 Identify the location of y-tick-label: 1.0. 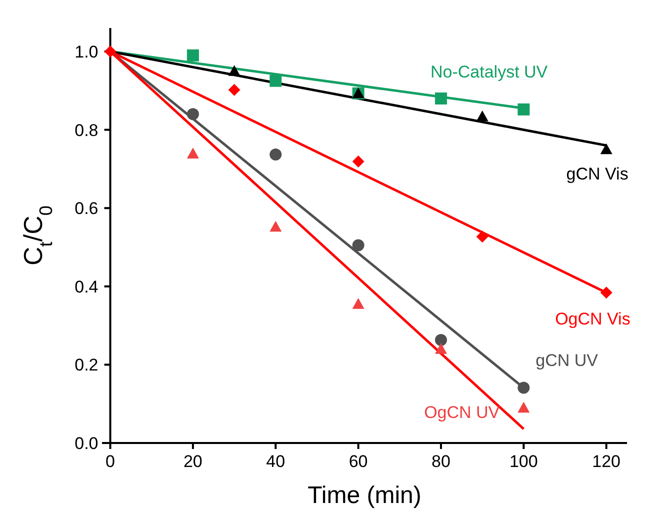
(86, 52).